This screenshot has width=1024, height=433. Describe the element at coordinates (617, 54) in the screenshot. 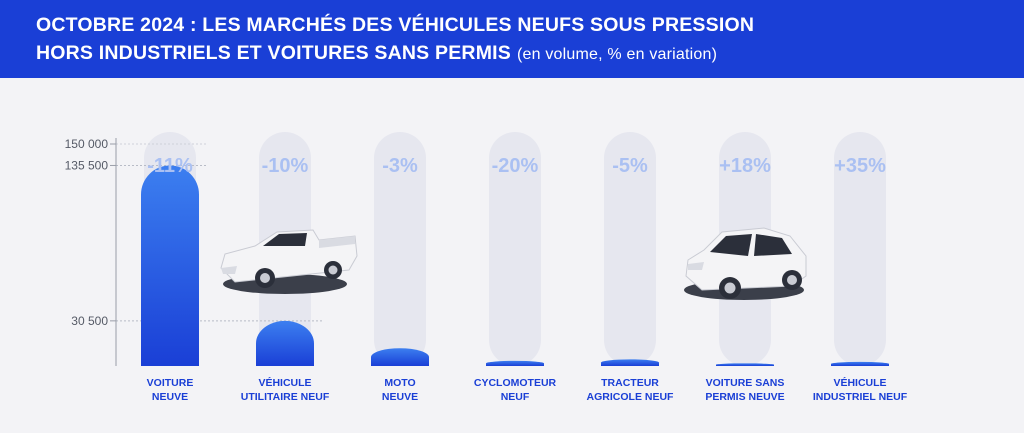

I see `page-subtitle: (en volume, % en variation)` at that location.